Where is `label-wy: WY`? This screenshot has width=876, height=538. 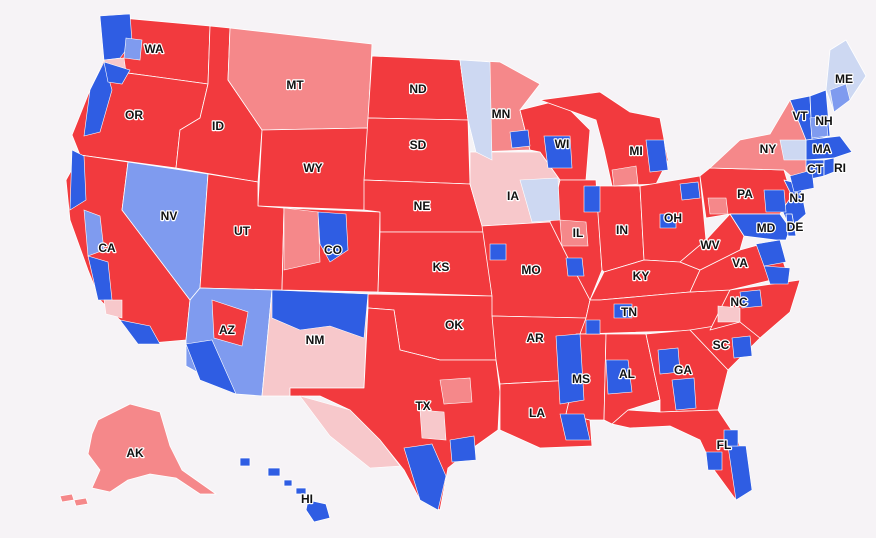 label-wy: WY is located at coordinates (312, 168).